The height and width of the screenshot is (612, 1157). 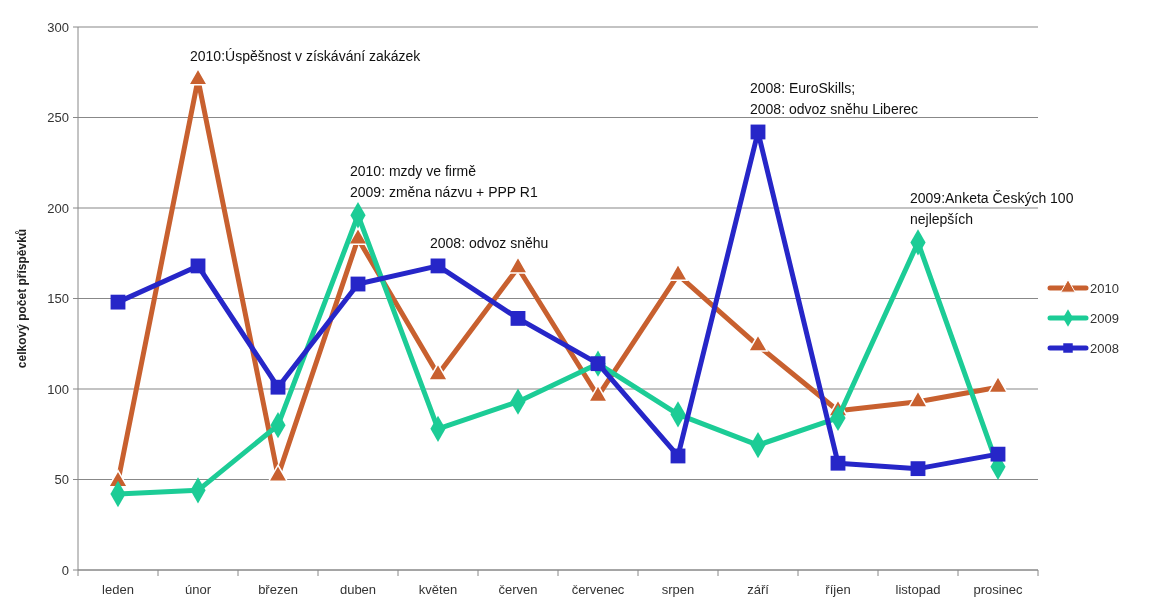 What do you see at coordinates (58, 299) in the screenshot?
I see `y-tick-label: 150` at bounding box center [58, 299].